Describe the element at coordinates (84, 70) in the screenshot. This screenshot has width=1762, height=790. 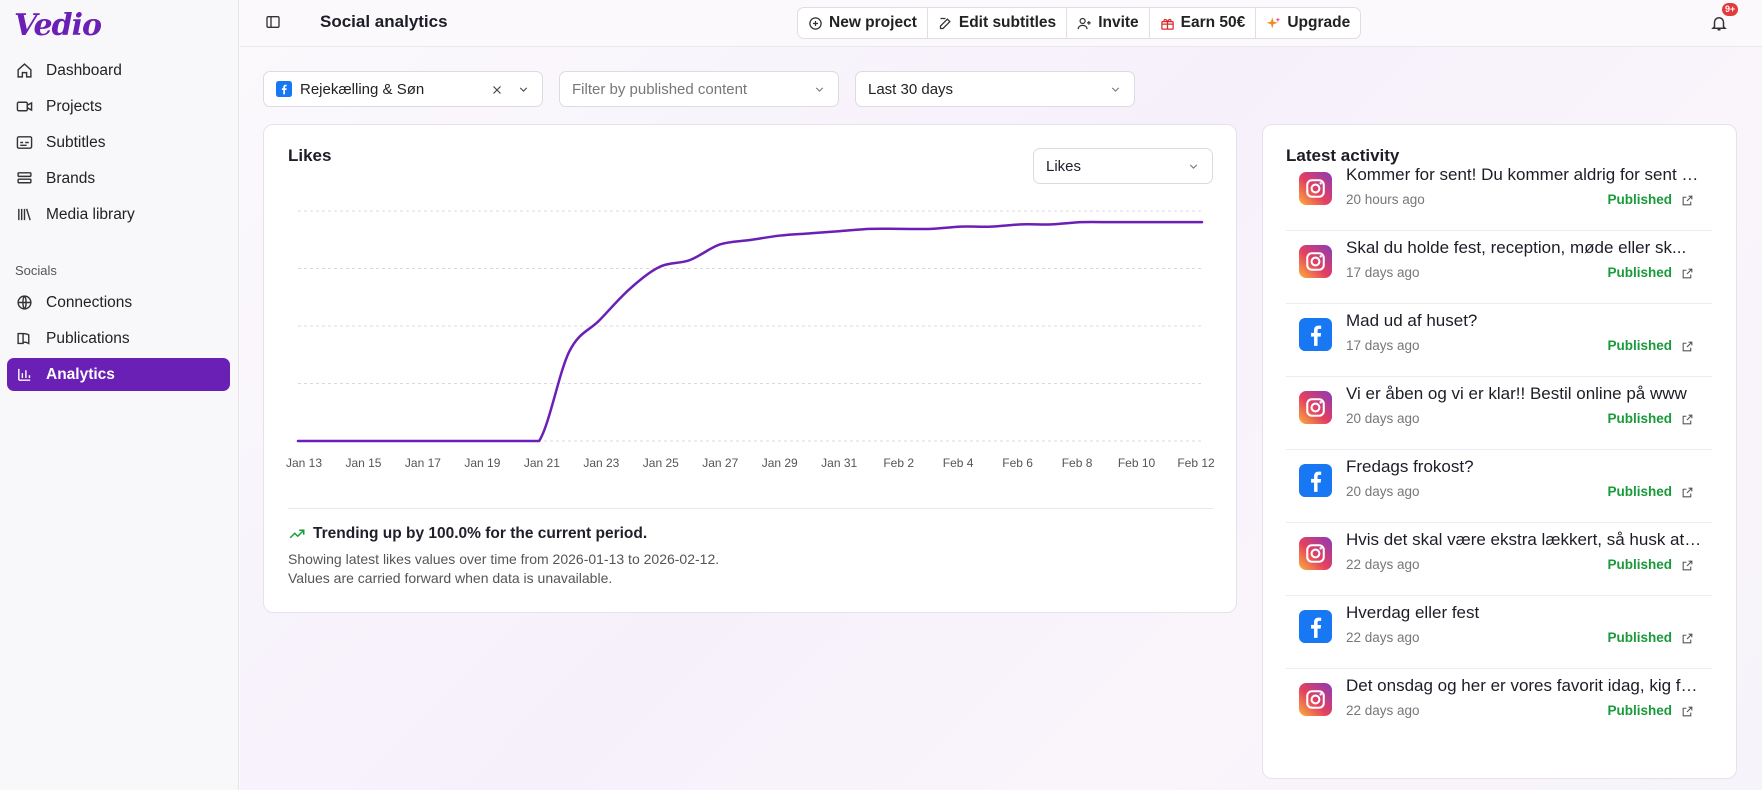
I see `sidebar-item-label: Dashboard` at that location.